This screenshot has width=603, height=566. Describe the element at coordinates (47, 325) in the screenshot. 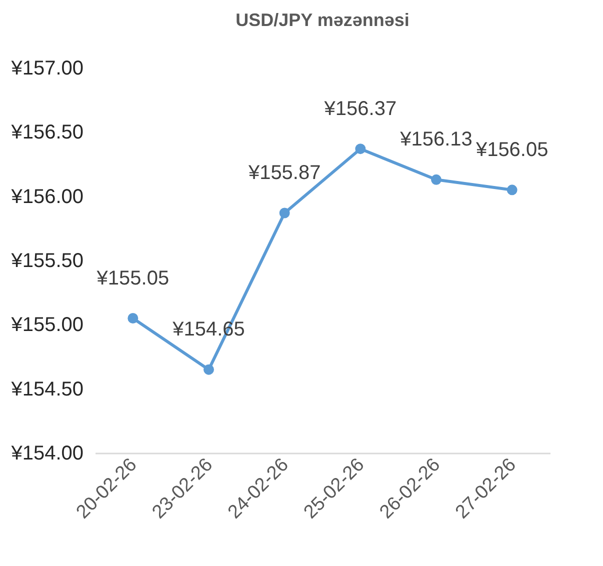

I see `y-tick-label: ¥155.00` at that location.